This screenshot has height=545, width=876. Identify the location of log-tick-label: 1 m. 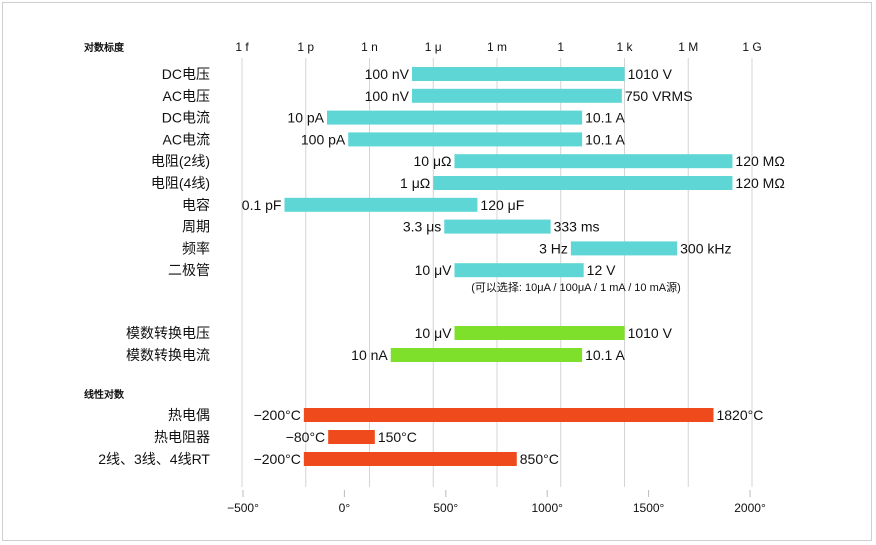
(497, 47).